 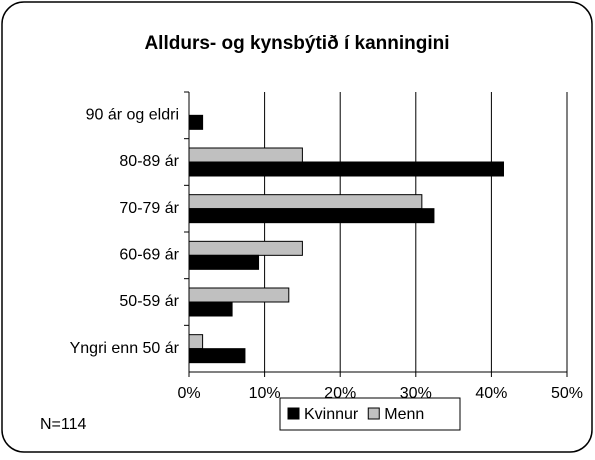 What do you see at coordinates (265, 393) in the screenshot?
I see `x-tick-label: 10%` at bounding box center [265, 393].